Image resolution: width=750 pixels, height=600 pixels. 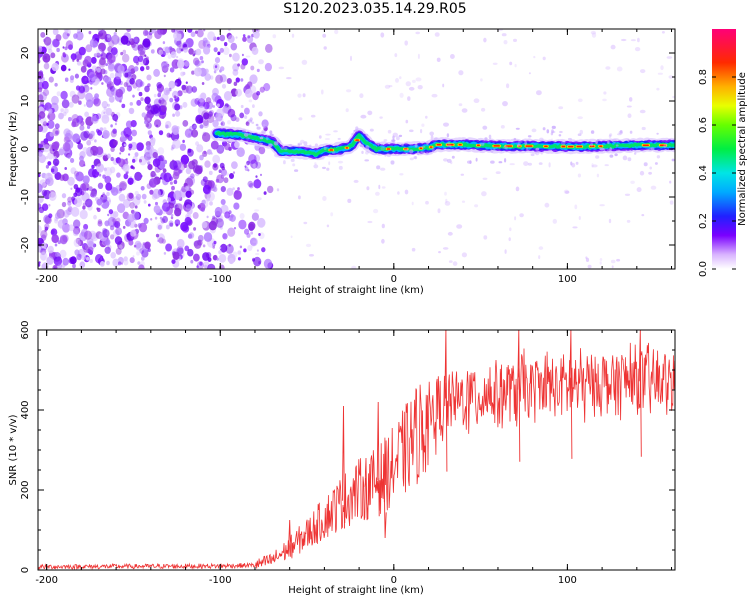 What do you see at coordinates (13, 149) in the screenshot?
I see `spectrogram-y-label: Frequency (Hz)` at bounding box center [13, 149].